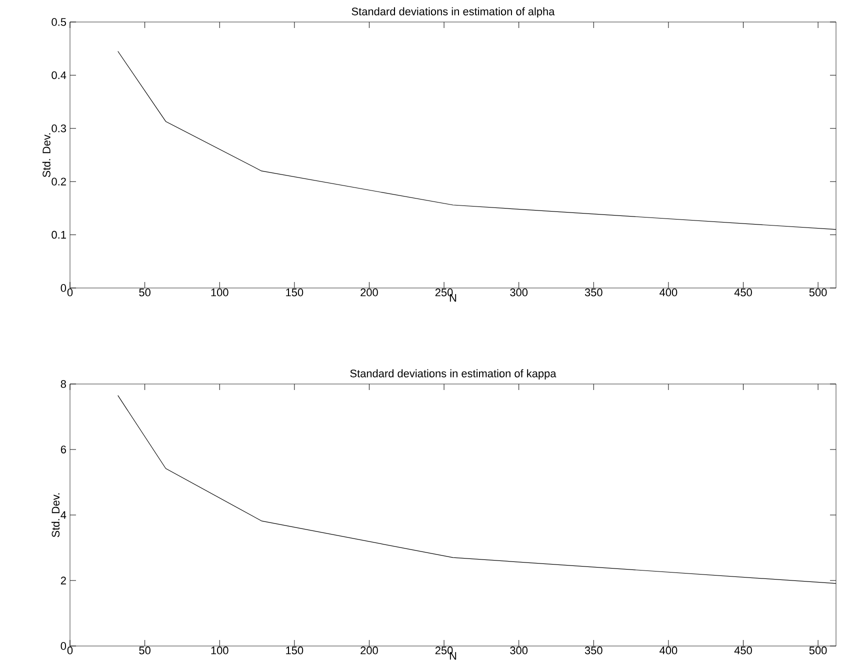 The width and height of the screenshot is (846, 672). What do you see at coordinates (63, 515) in the screenshot?
I see `y-tick-label: 4` at bounding box center [63, 515].